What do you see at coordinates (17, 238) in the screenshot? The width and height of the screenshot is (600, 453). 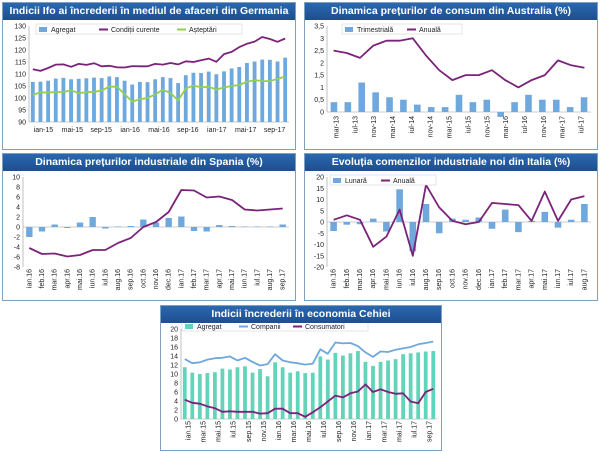 I see `y-tick-label: -2` at bounding box center [17, 238].